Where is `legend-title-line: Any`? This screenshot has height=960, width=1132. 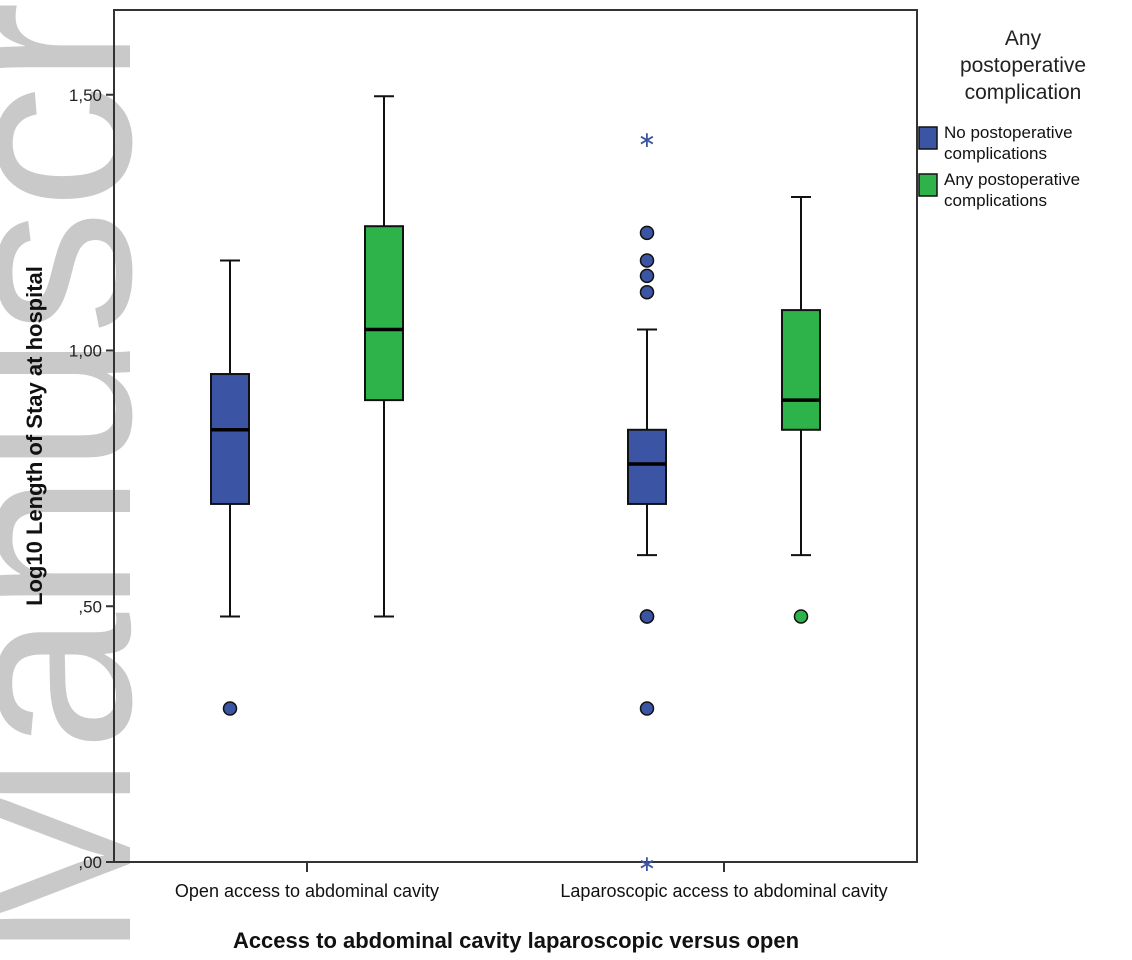 legend-title-line: Any is located at coordinates (1023, 38).